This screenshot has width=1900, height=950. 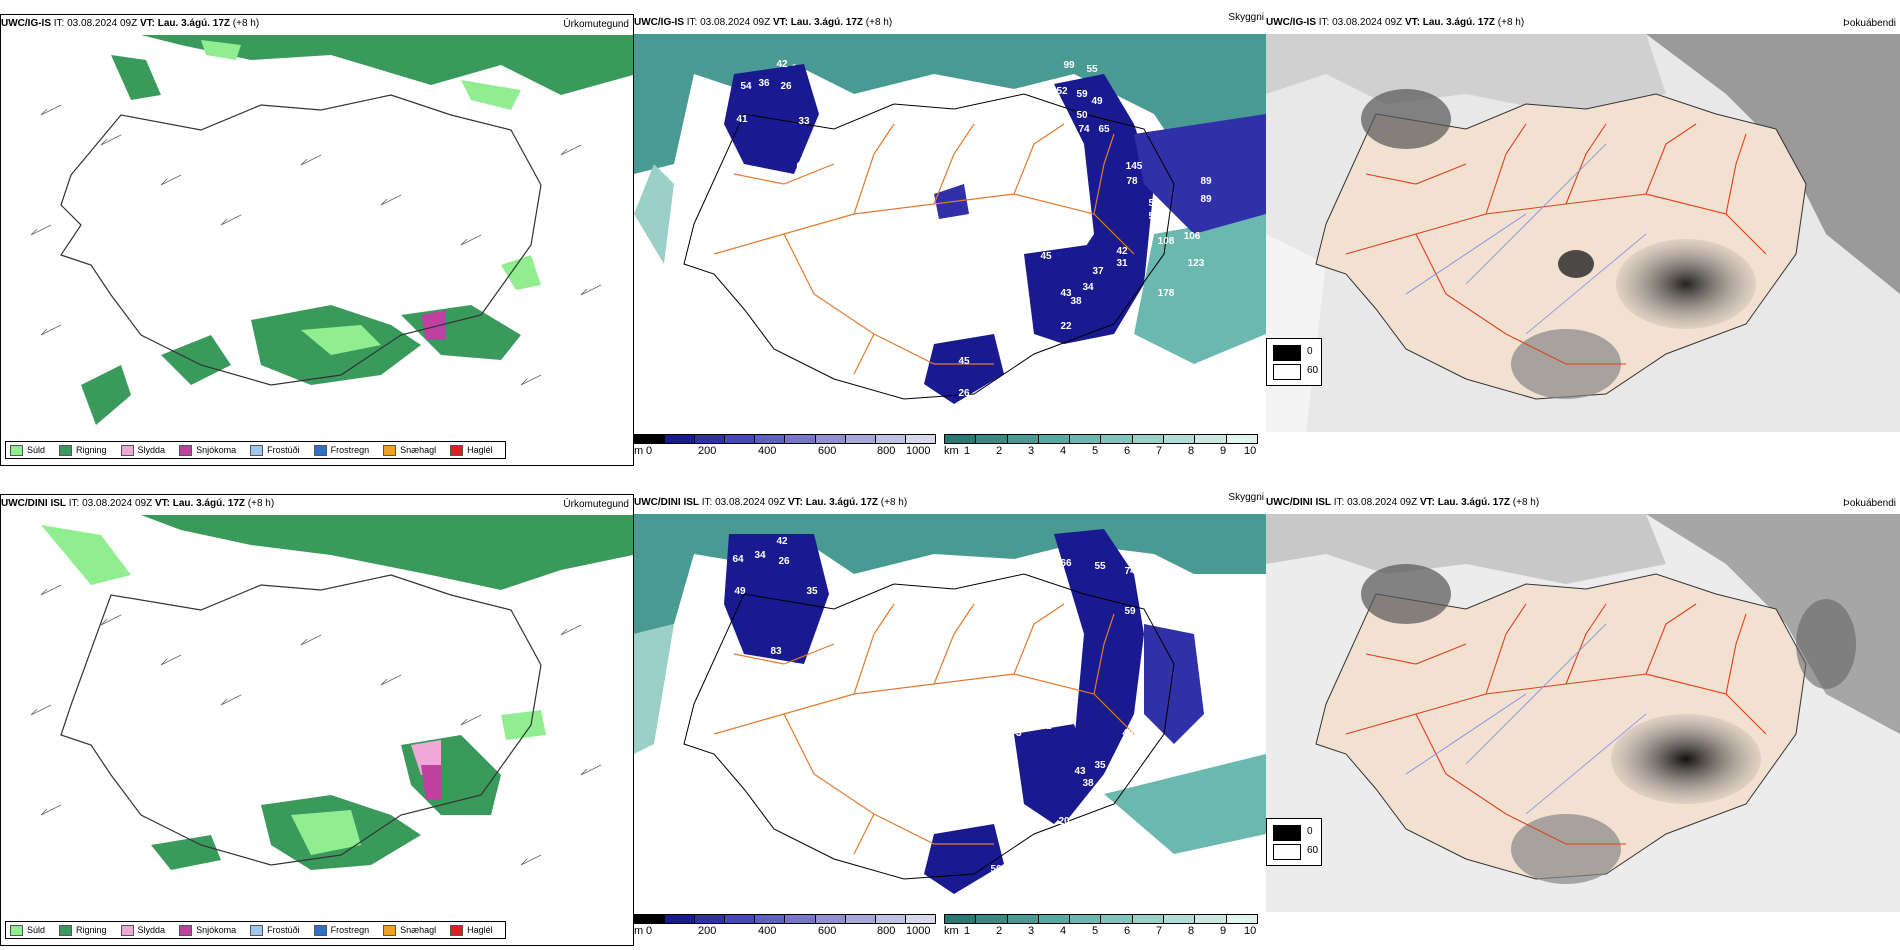 I want to click on cloud-base-value-label: 53, so click(x=1154, y=216).